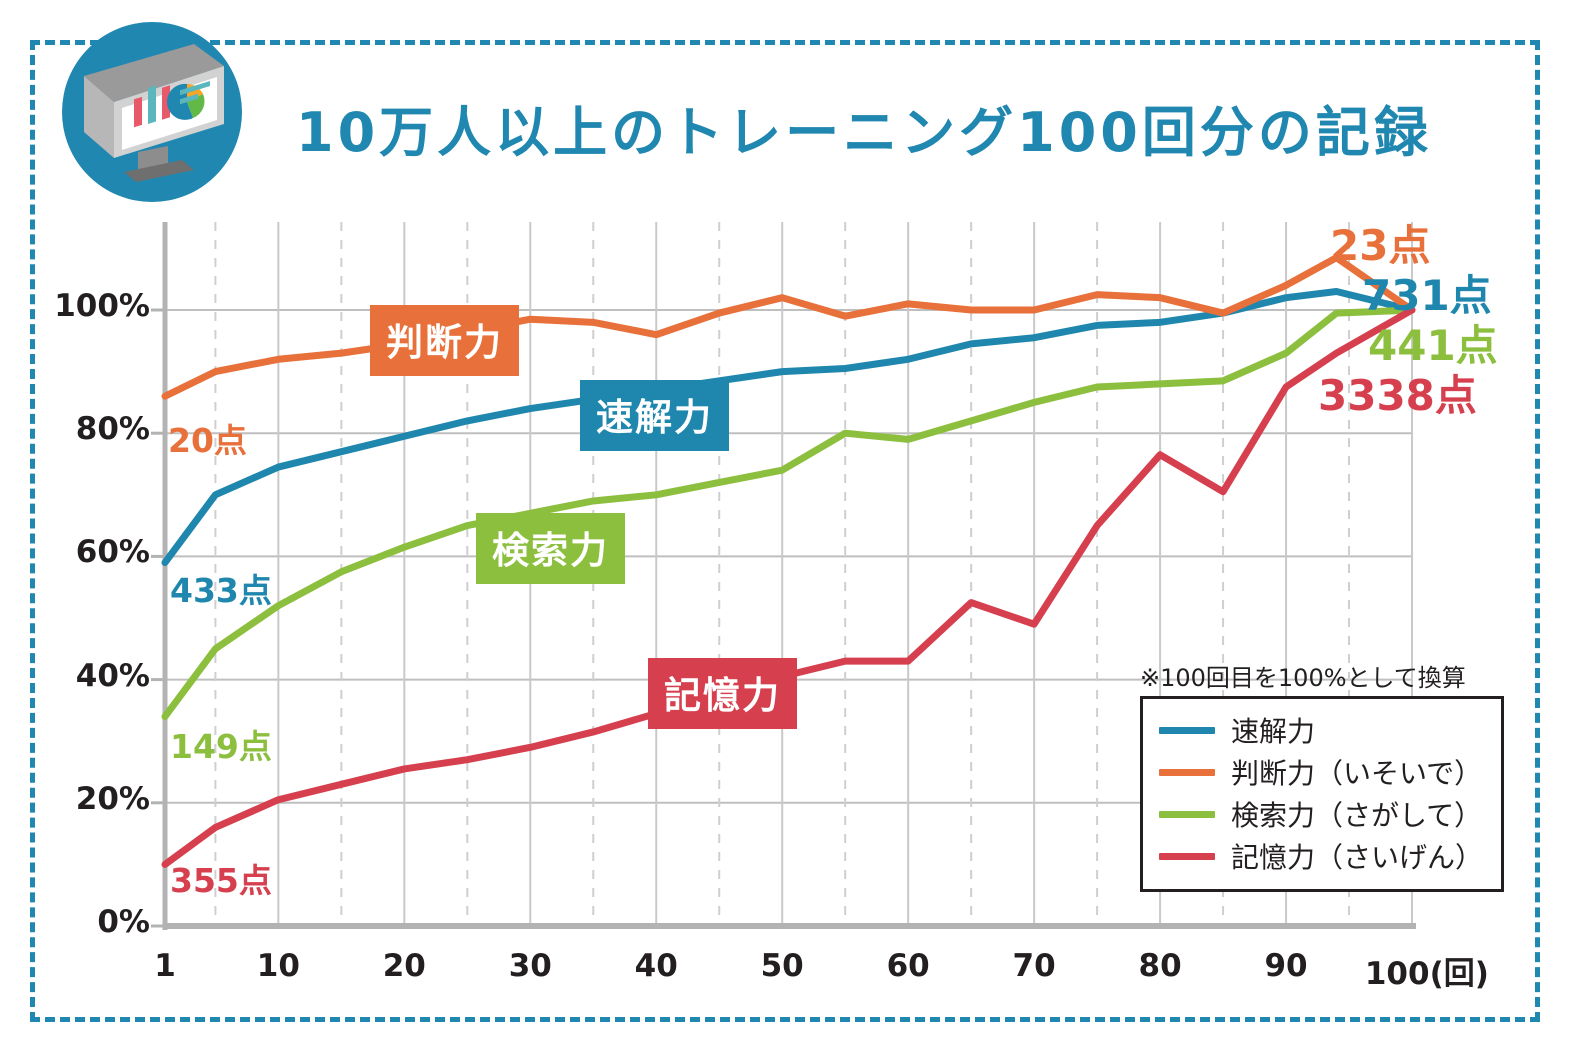  Describe the element at coordinates (788, 327) in the screenshot. I see `series-line-判断力（いそいで）` at that location.